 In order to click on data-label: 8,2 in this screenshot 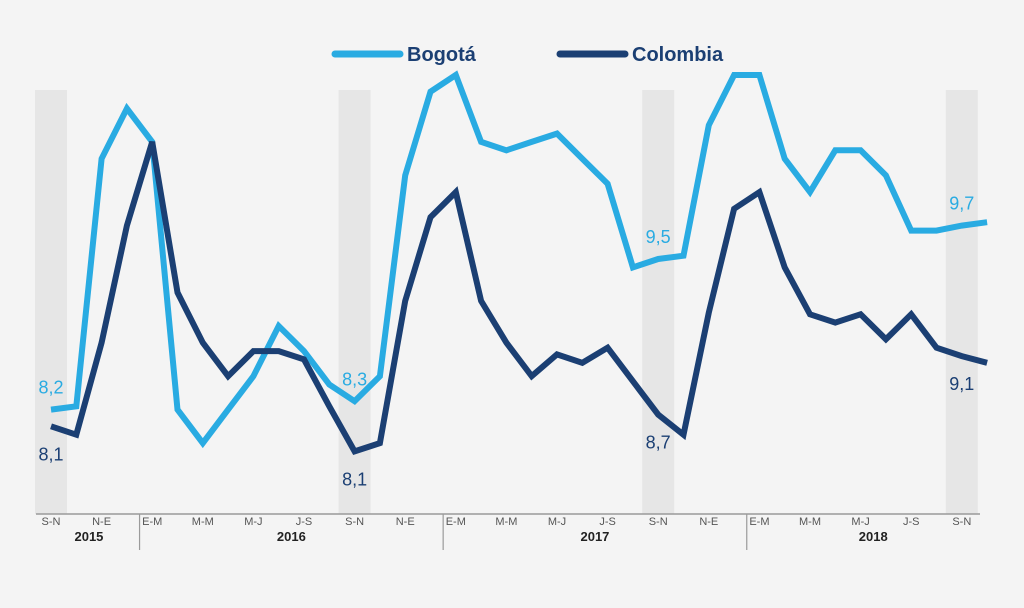, I will do `click(50, 388)`.